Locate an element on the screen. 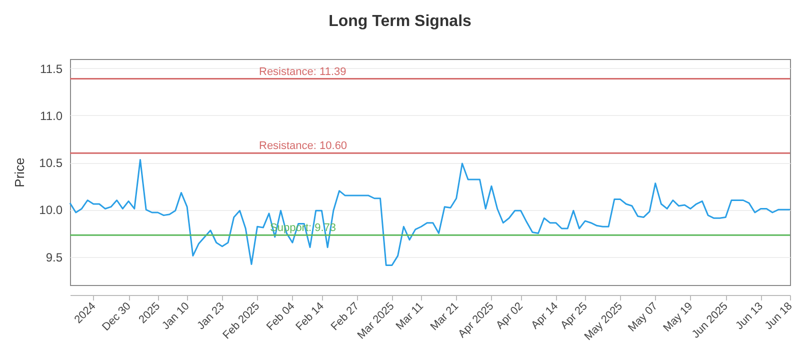 The image size is (800, 350). y-tick-label: 11.0 is located at coordinates (51, 116).